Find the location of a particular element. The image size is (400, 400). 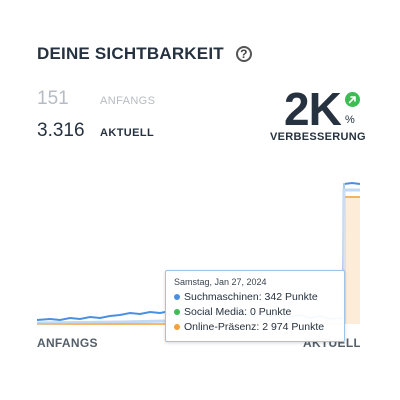

tooltip-date: Samstag, Jan 27, 2024 is located at coordinates (220, 282).